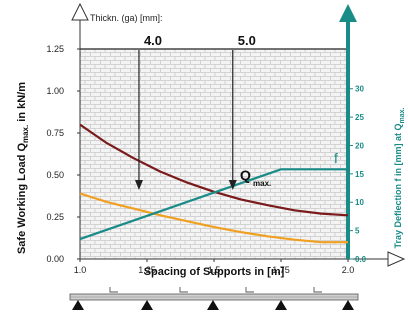 Image resolution: width=408 pixels, height=329 pixels. Describe the element at coordinates (359, 202) in the screenshot. I see `y2-tick-label: 10` at that location.